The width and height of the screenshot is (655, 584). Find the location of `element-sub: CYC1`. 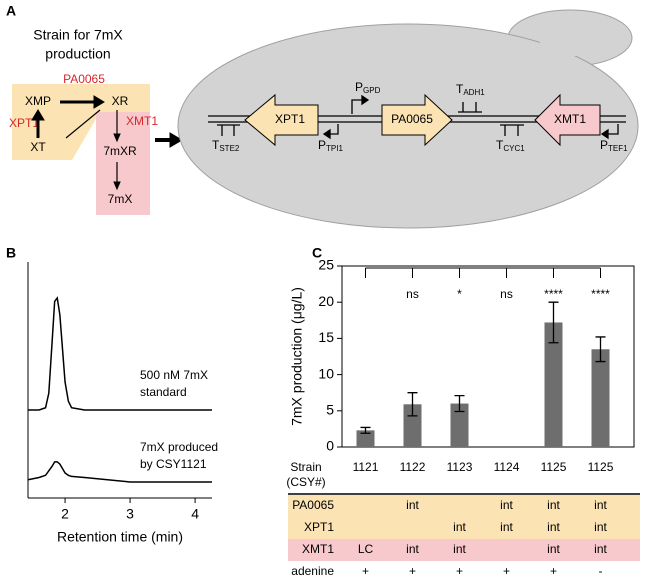

element-sub: CYC1 is located at coordinates (514, 148).